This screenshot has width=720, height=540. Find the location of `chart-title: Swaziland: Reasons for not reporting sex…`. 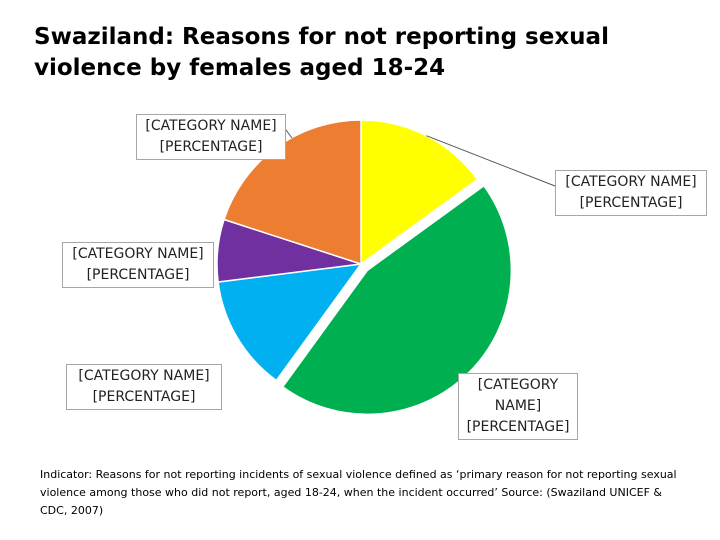

chart-title: Swaziland: Reasons for not reporting sex… is located at coordinates (321, 52).